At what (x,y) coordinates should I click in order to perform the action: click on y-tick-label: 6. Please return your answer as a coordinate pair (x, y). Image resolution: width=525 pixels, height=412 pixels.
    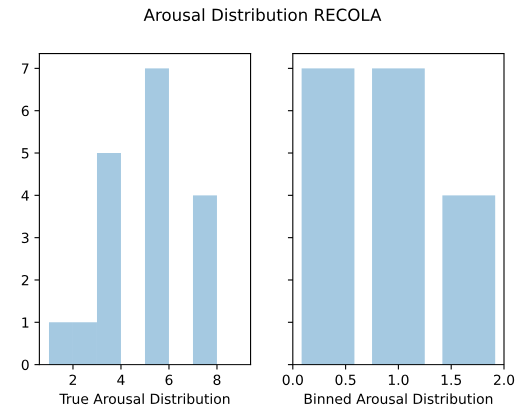
    Looking at the image, I should click on (25, 111).